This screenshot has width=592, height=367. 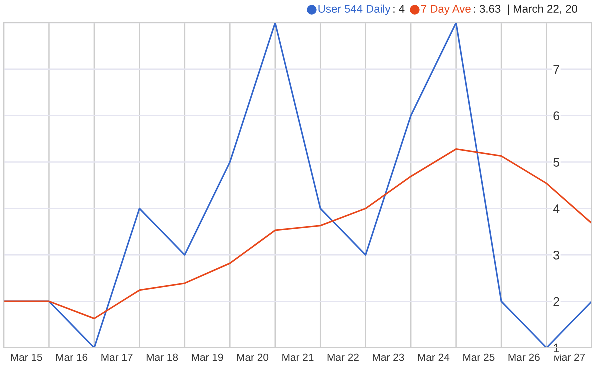 What do you see at coordinates (557, 255) in the screenshot?
I see `y-tick-label: 3` at bounding box center [557, 255].